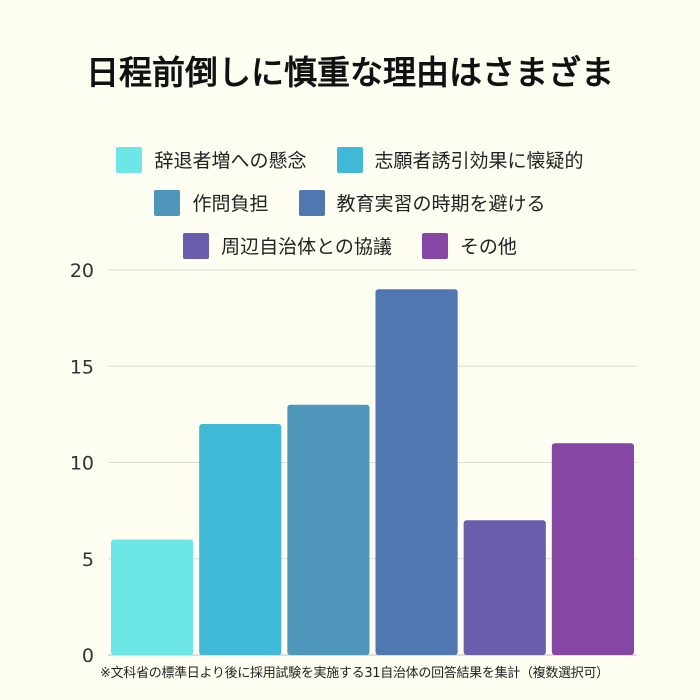 This screenshot has width=700, height=700. Describe the element at coordinates (441, 204) in the screenshot. I see `legend-label: 教育実習の時期を避ける` at that location.